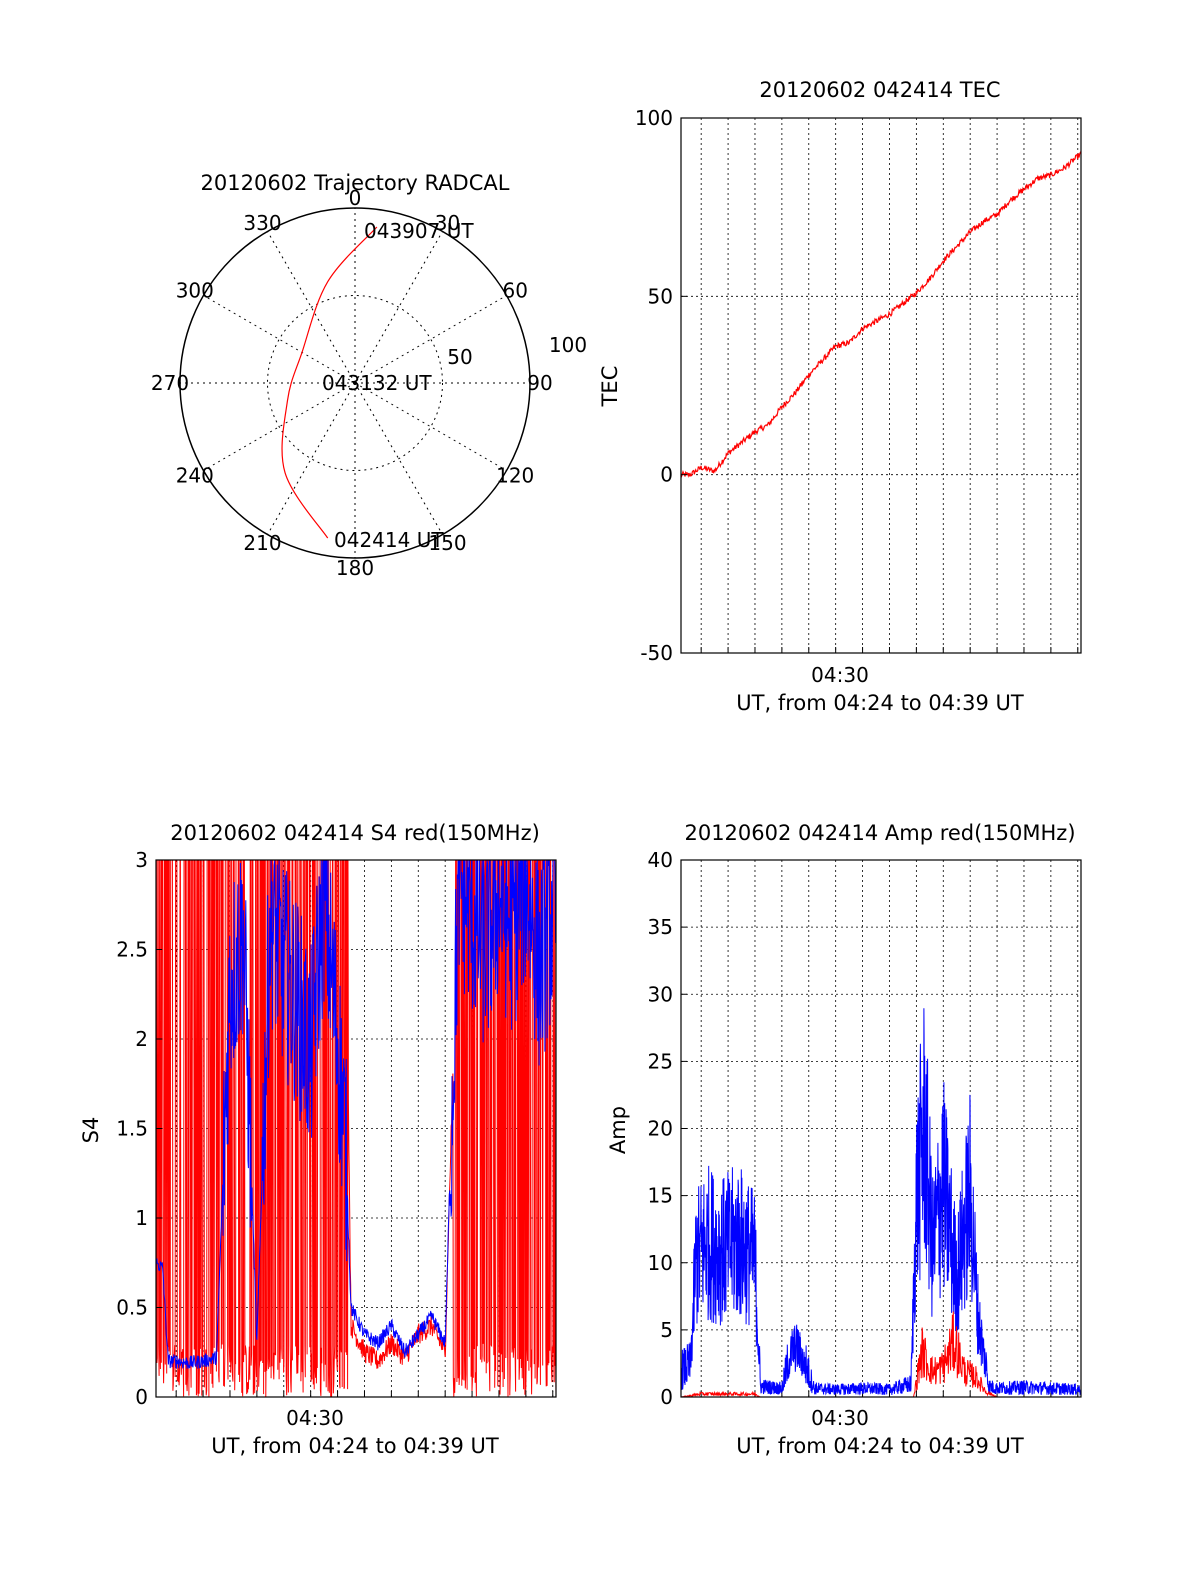 The height and width of the screenshot is (1575, 1200). Describe the element at coordinates (141, 1218) in the screenshot. I see `s4-y-tick-label: 1` at that location.